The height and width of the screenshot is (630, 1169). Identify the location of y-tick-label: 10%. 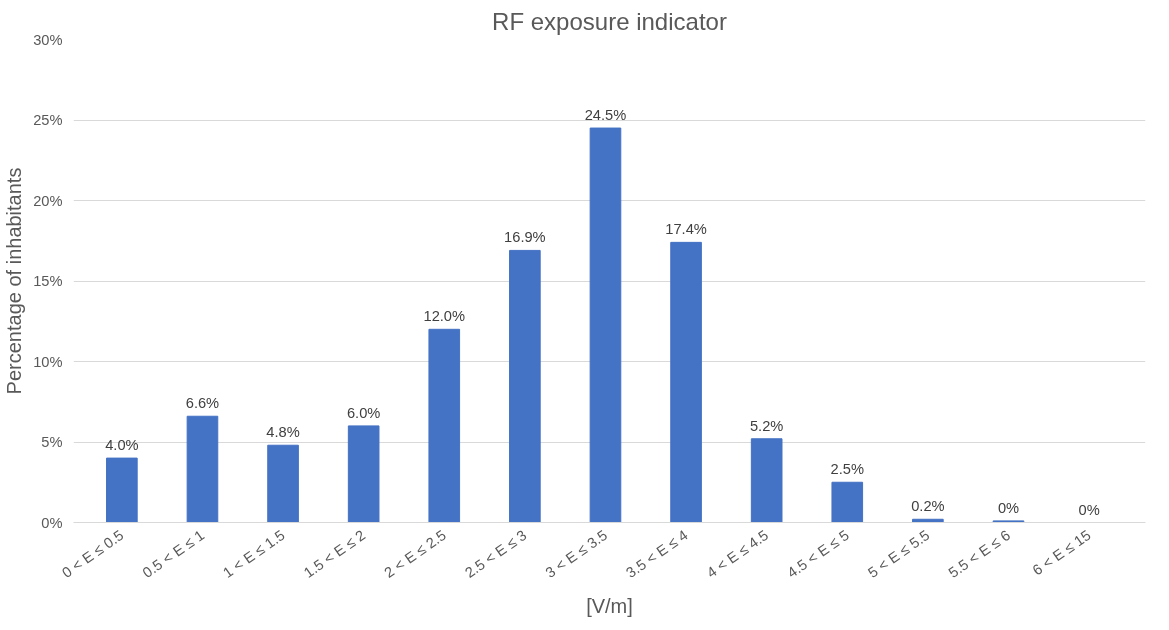
(48, 361).